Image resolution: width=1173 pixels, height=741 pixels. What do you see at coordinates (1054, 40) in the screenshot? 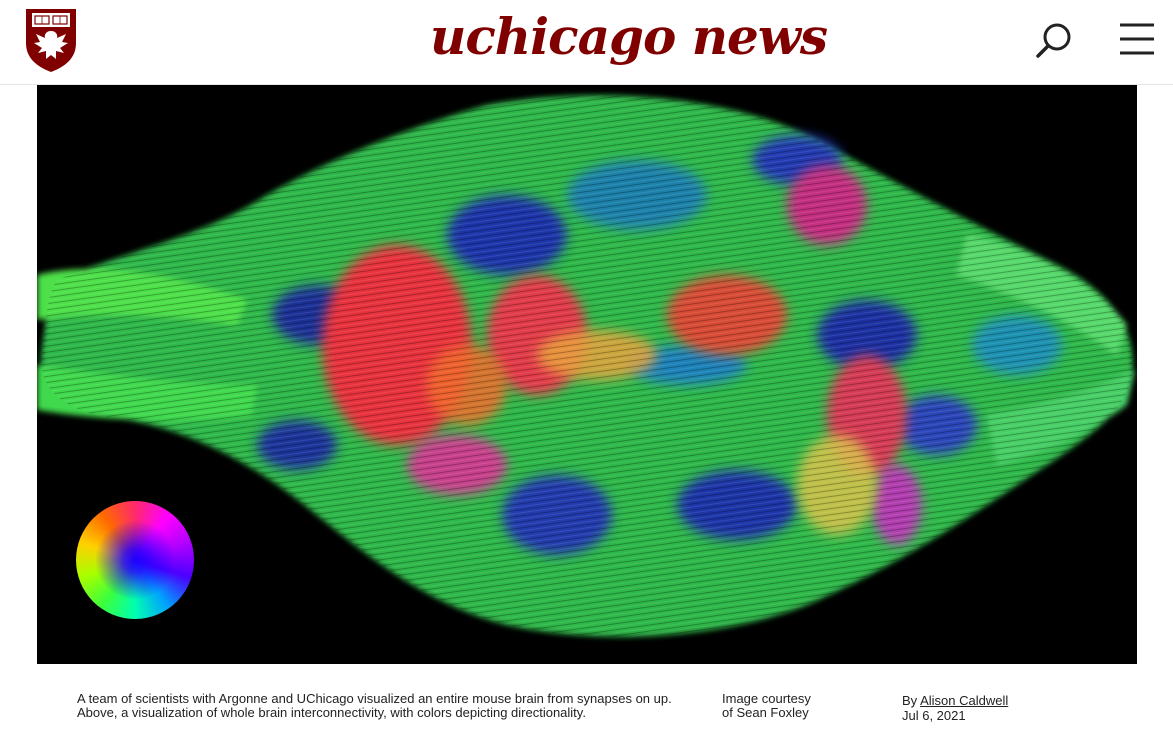
I see `search-icon` at bounding box center [1054, 40].